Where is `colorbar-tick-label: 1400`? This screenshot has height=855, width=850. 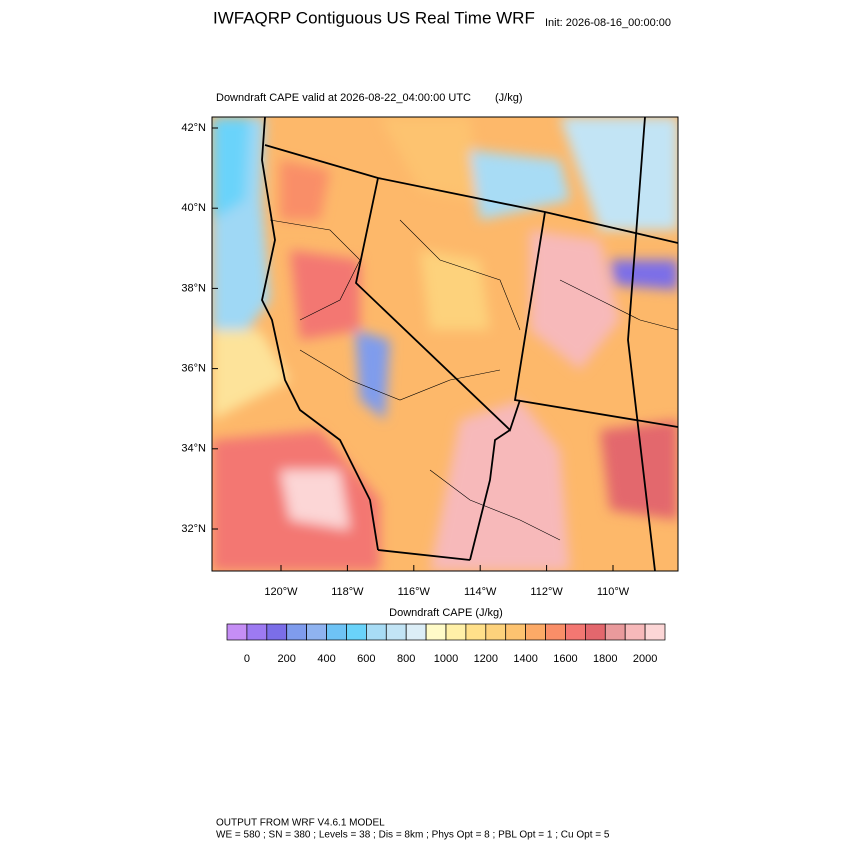
colorbar-tick-label: 1400 is located at coordinates (525, 659).